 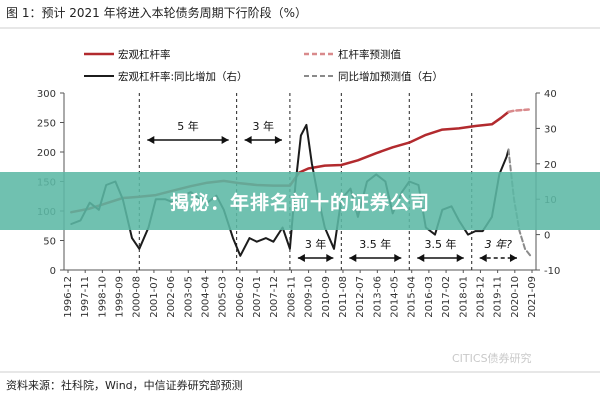 What do you see at coordinates (124, 385) in the screenshot?
I see `source-note: 资料来源：社科院，Wind，中信证券研究部预测` at bounding box center [124, 385].